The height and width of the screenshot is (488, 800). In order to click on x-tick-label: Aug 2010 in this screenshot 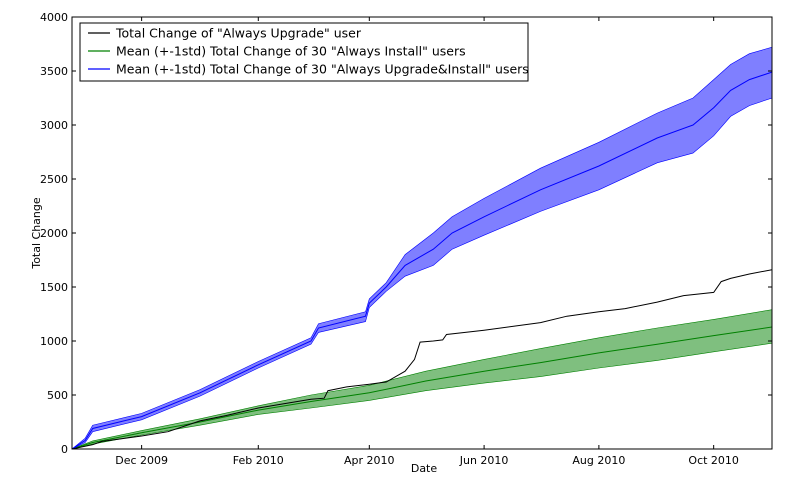, I will do `click(598, 460)`.